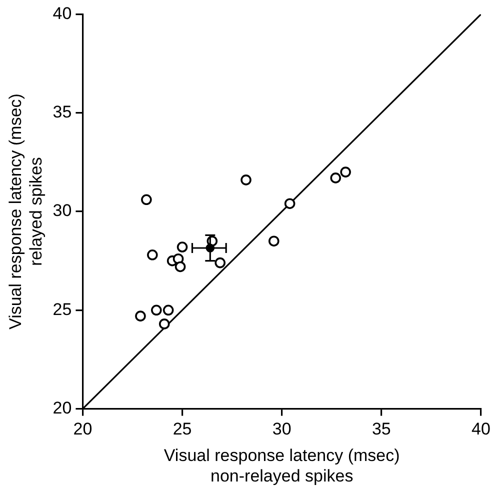 Image resolution: width=495 pixels, height=489 pixels. What do you see at coordinates (282, 466) in the screenshot?
I see `x-axis-title: Visual response latency (msec) non-relayed spikes` at bounding box center [282, 466].